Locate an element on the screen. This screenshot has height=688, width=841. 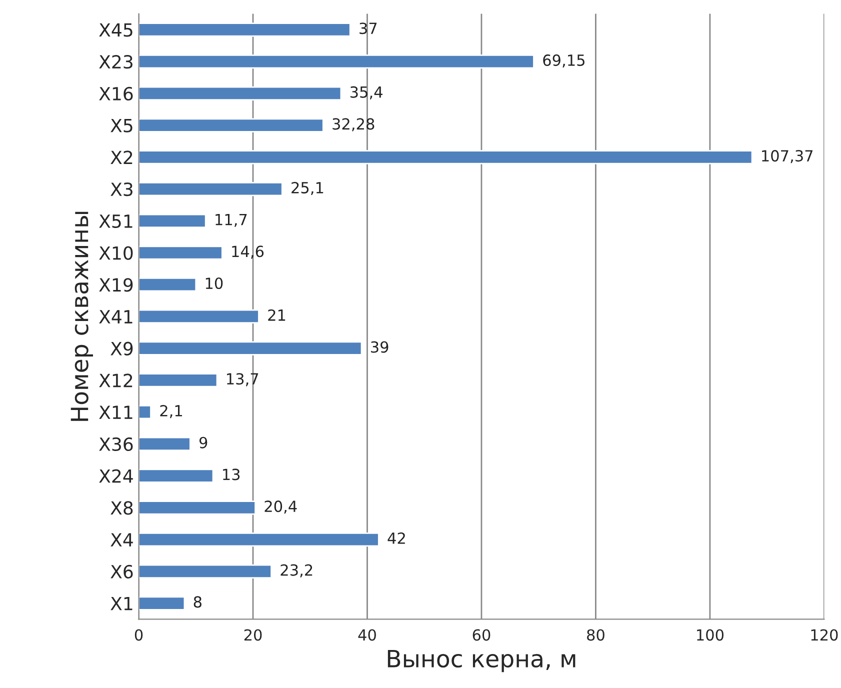
data-label: 13 is located at coordinates (231, 474).